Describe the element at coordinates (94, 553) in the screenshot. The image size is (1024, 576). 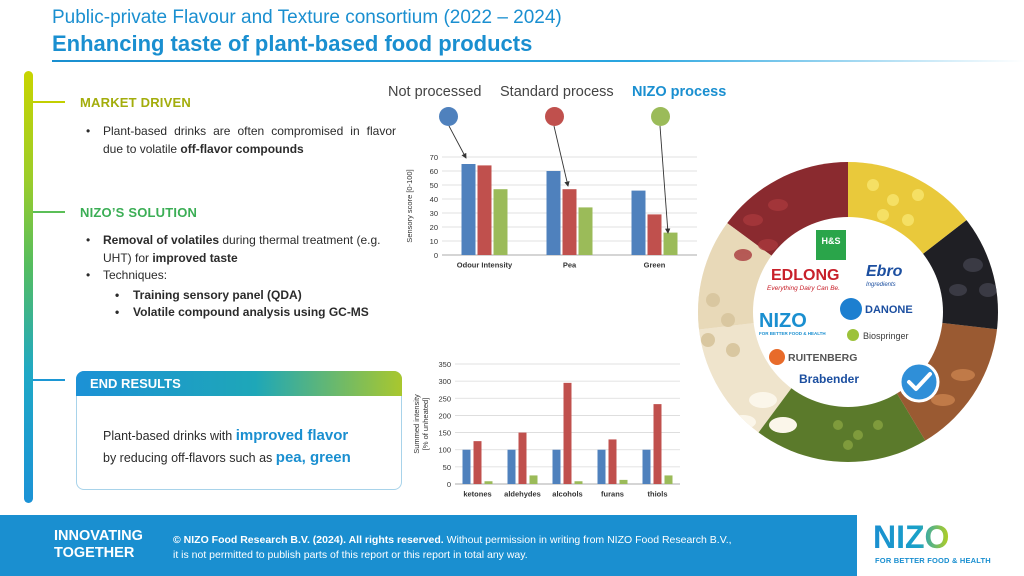
I see `slogan-line-2: TOGETHER` at that location.